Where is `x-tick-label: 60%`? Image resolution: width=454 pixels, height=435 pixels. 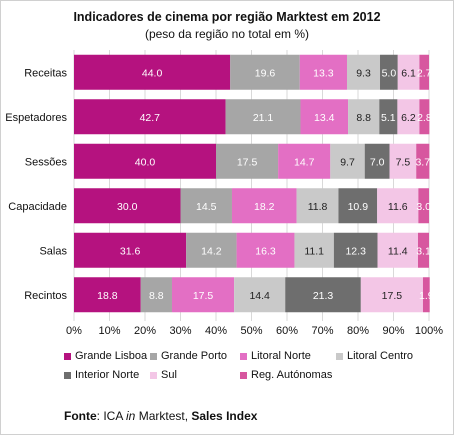
x-tick-label: 60% is located at coordinates (287, 331).